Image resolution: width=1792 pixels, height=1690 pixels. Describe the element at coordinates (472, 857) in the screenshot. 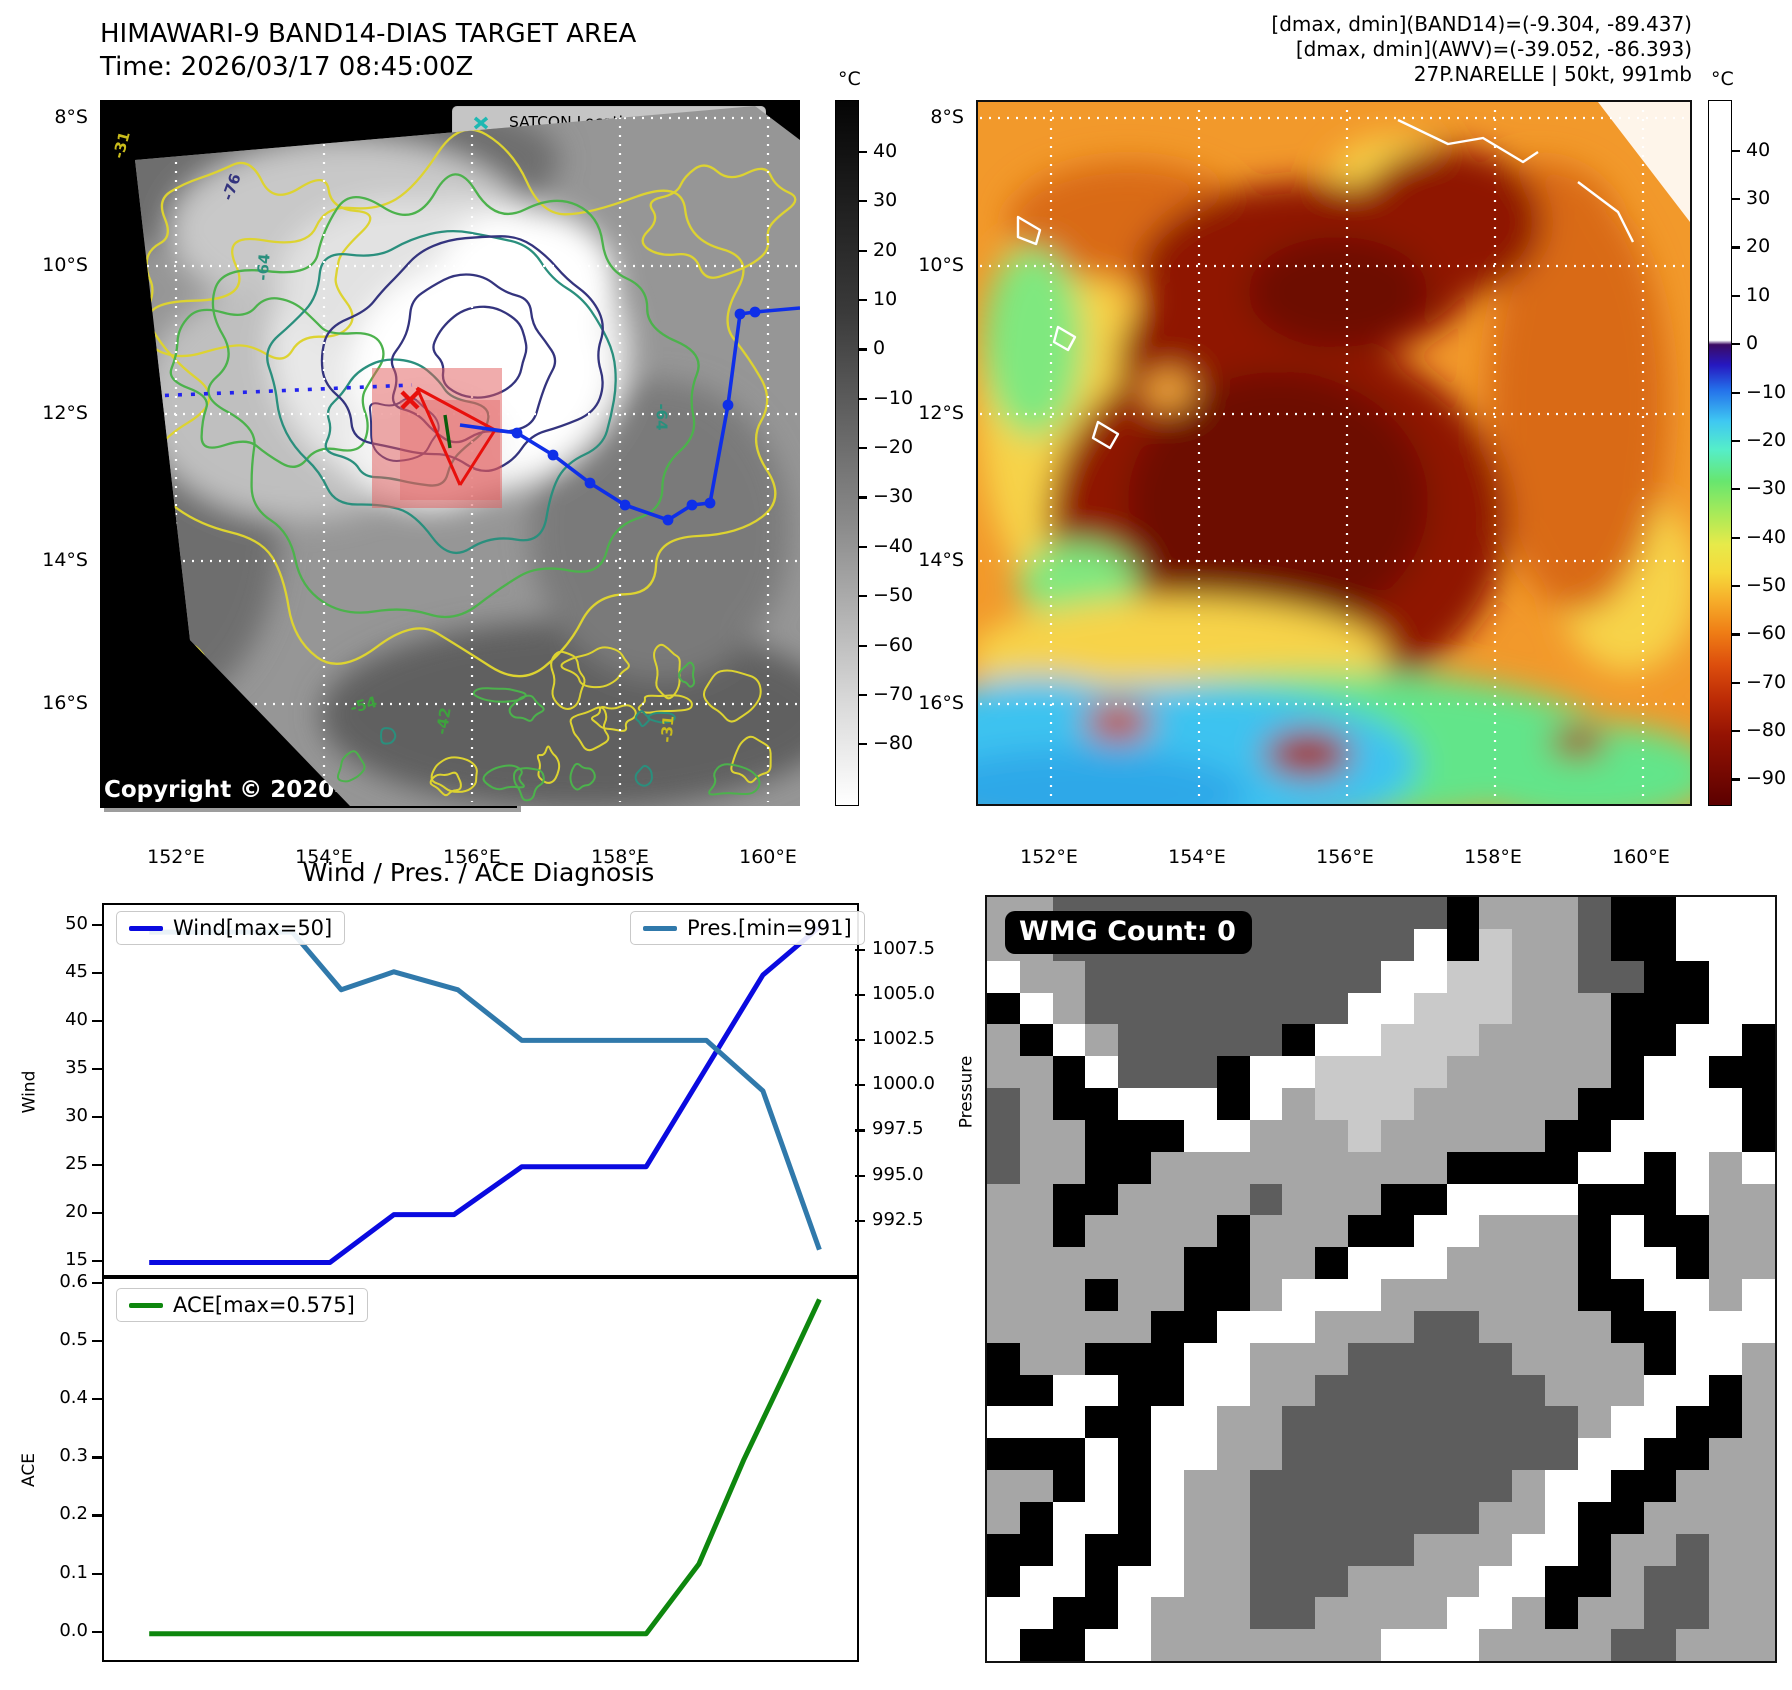

I see `lon-tick-label: 156°E` at that location.